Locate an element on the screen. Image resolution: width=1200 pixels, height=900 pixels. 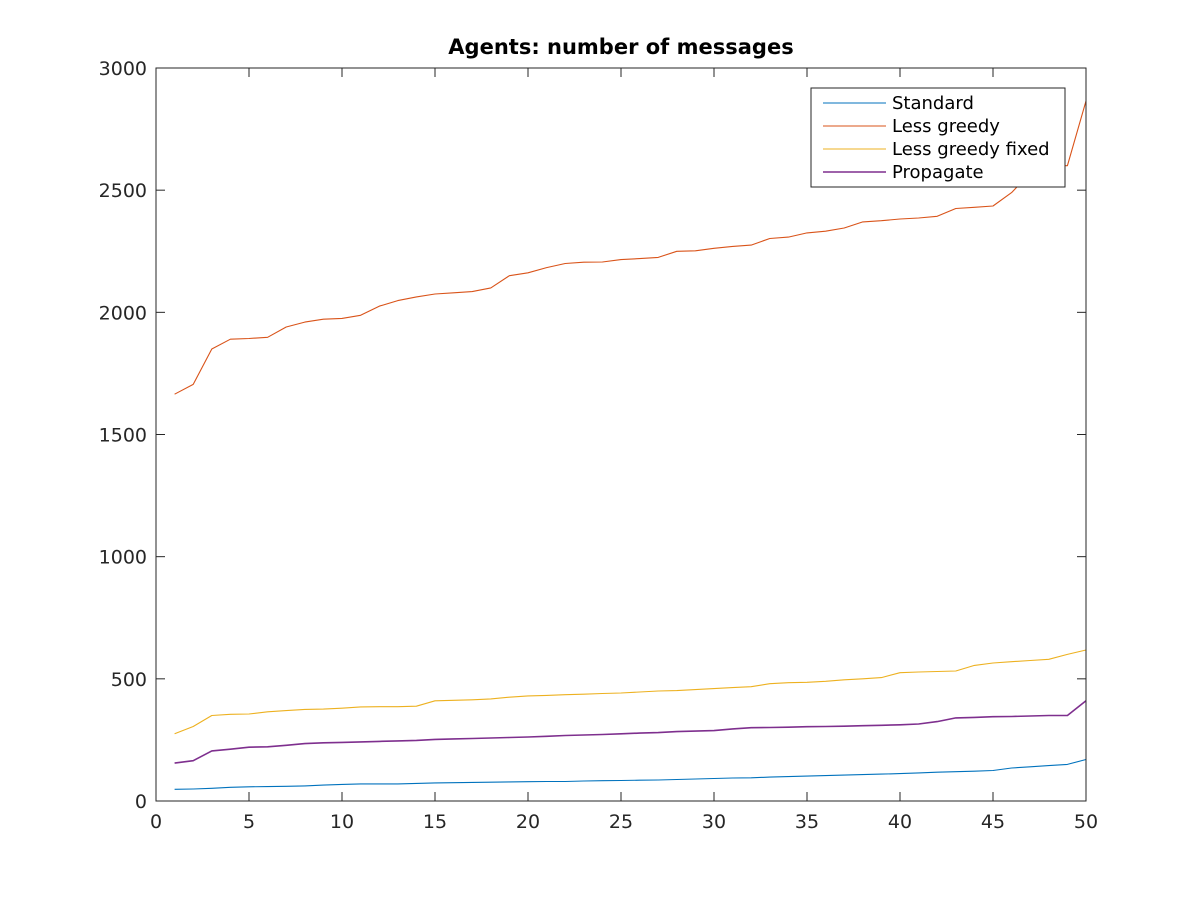
x-tick-label: 50 is located at coordinates (1086, 822).